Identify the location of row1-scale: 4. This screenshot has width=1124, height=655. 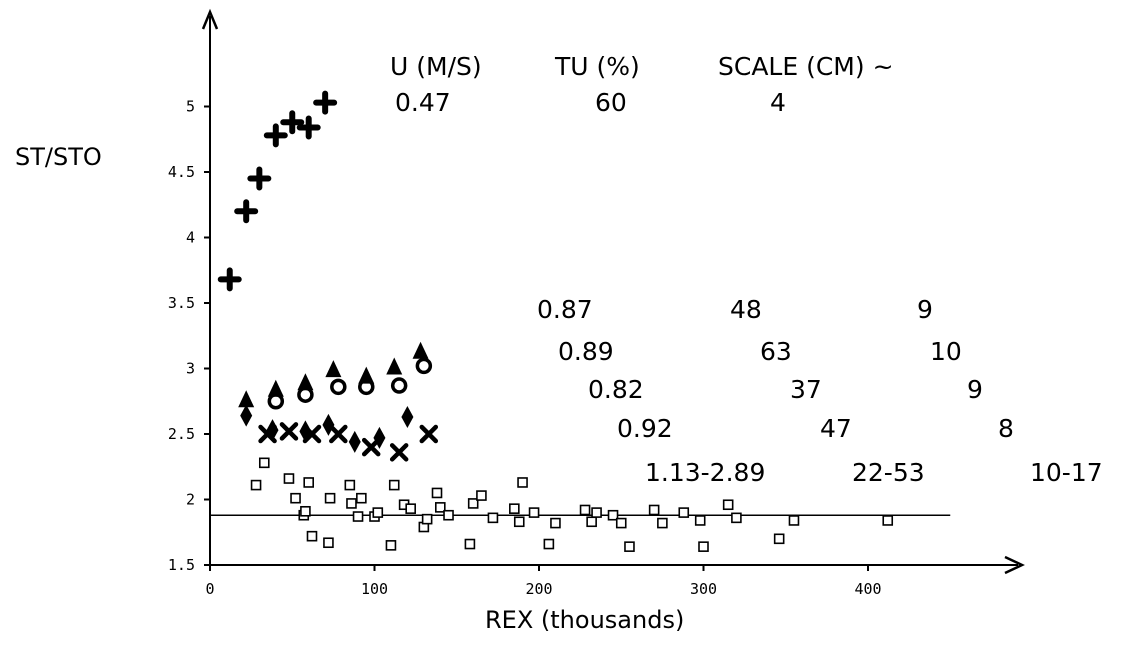
(778, 102).